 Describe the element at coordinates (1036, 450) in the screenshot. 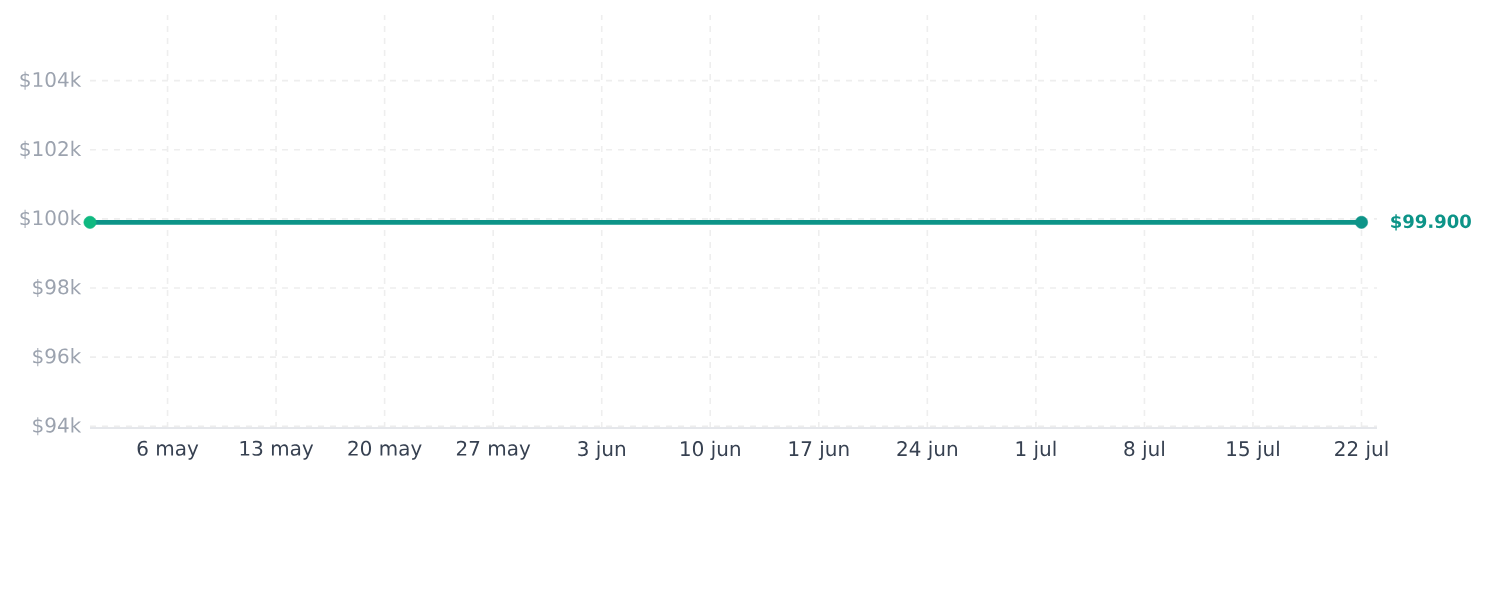

I see `x-tick-label: 1 jul` at that location.